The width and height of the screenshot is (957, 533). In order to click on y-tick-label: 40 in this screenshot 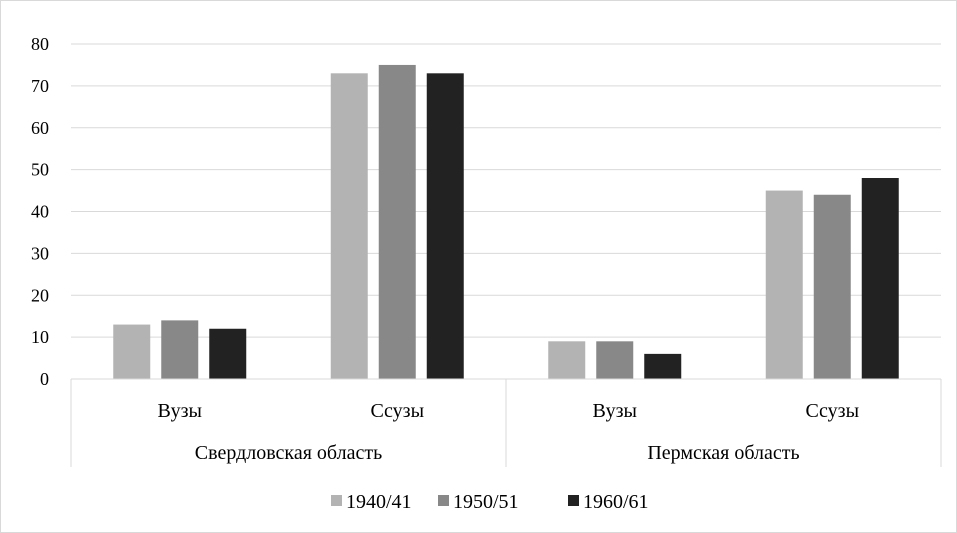, I will do `click(40, 212)`.